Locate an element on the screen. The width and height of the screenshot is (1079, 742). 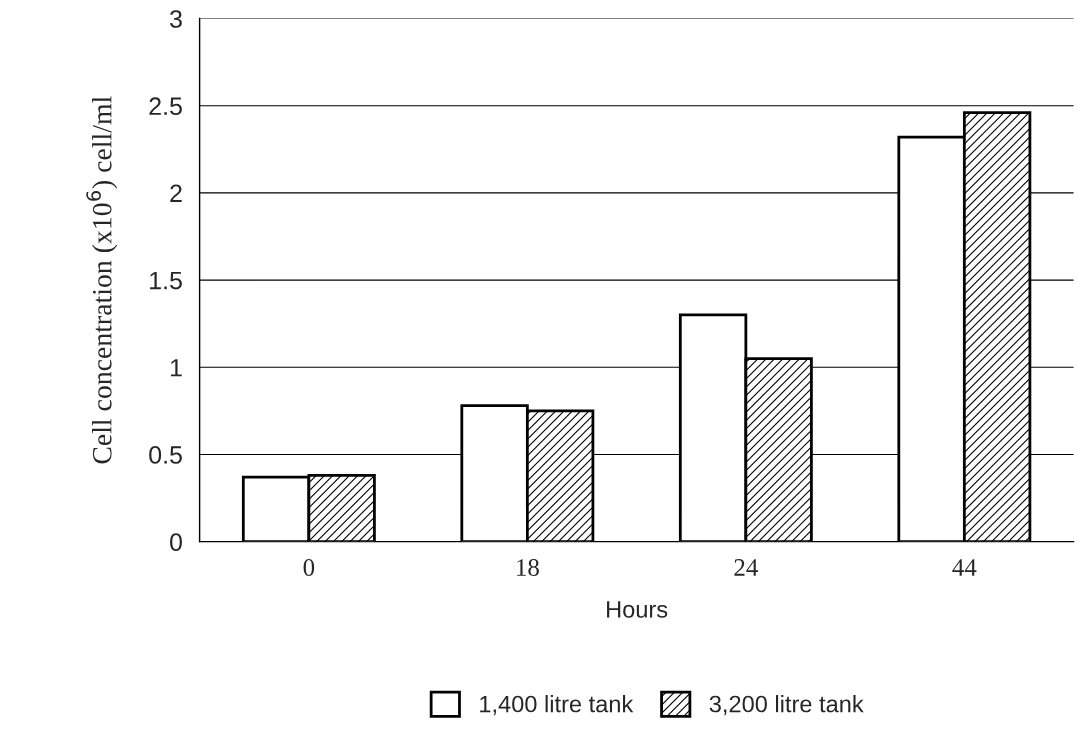
y-tick-label: 3 is located at coordinates (176, 19).